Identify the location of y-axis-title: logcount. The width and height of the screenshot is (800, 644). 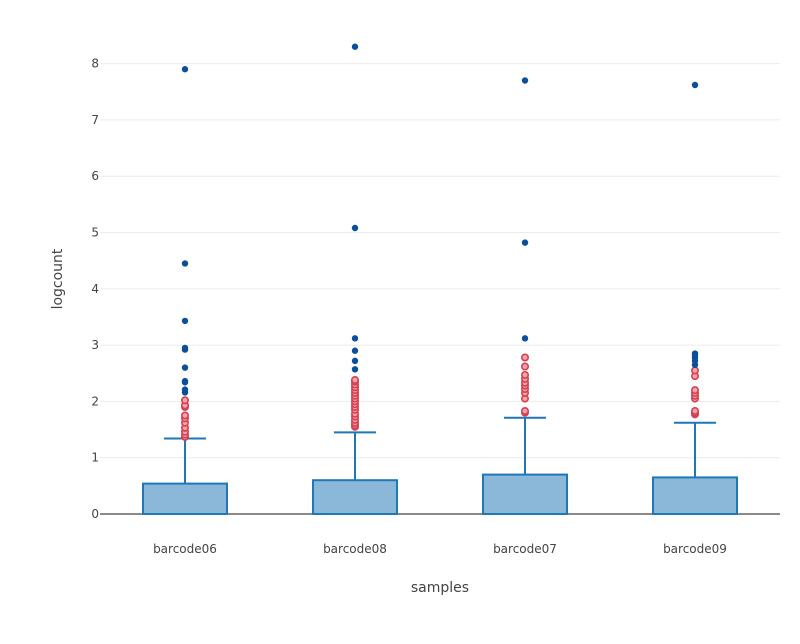
(58, 278).